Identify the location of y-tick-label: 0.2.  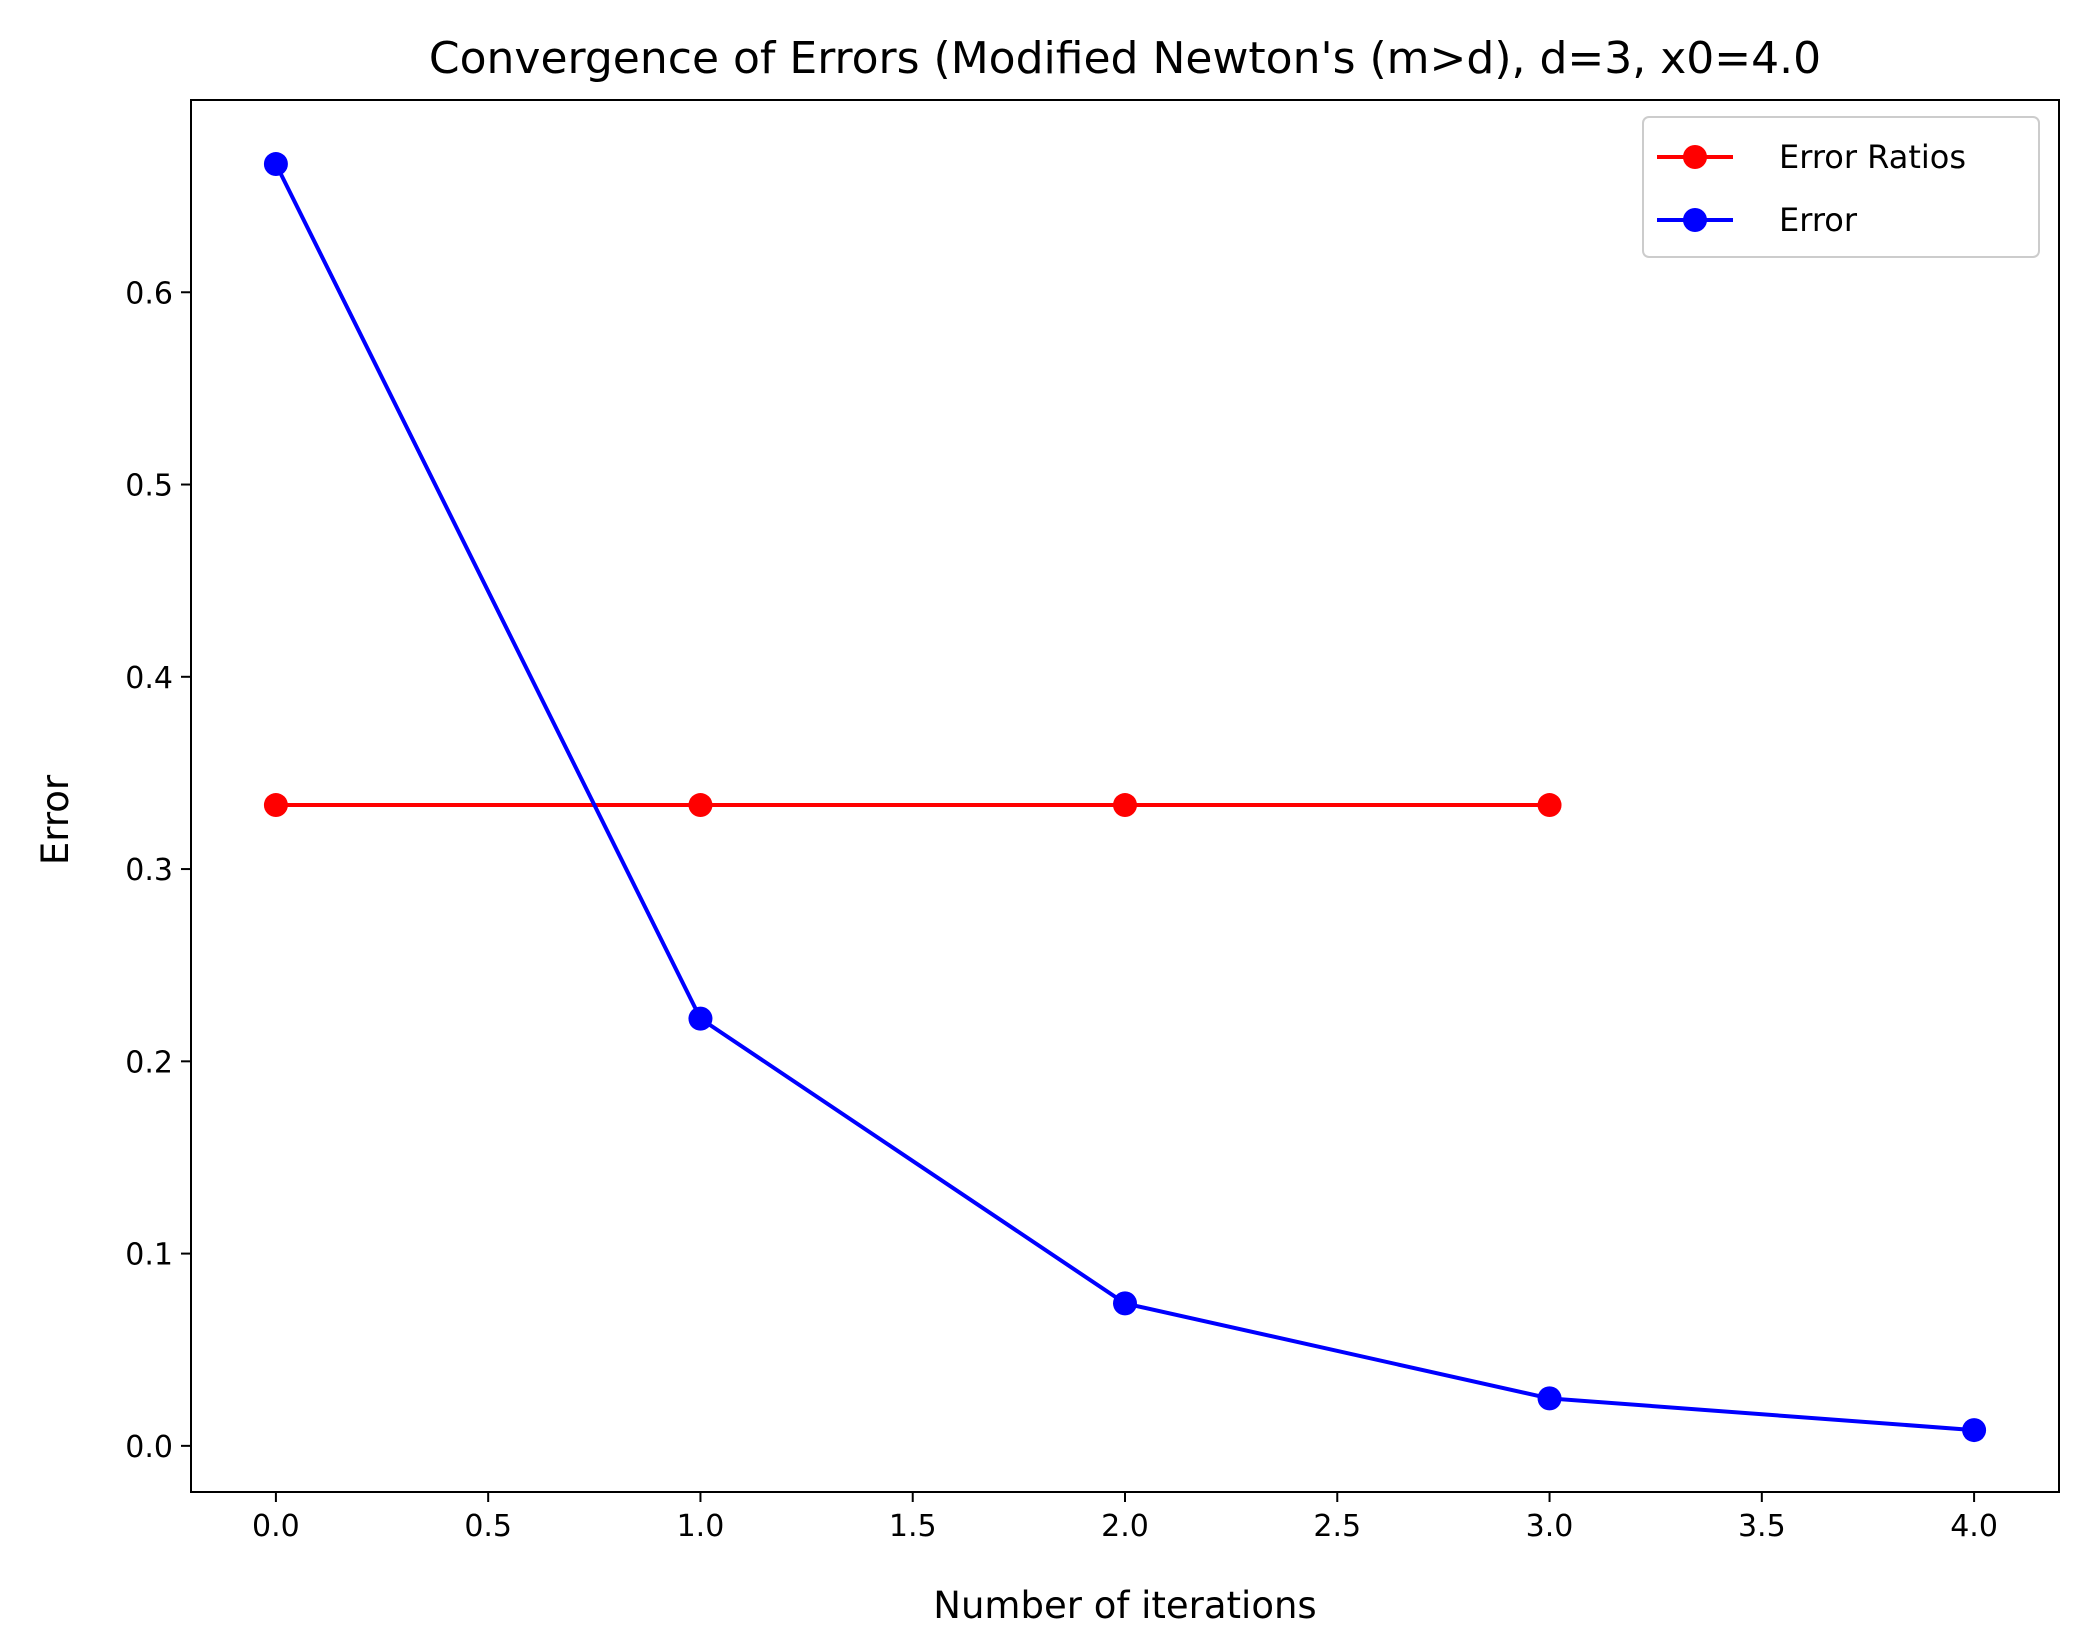
(149, 1062).